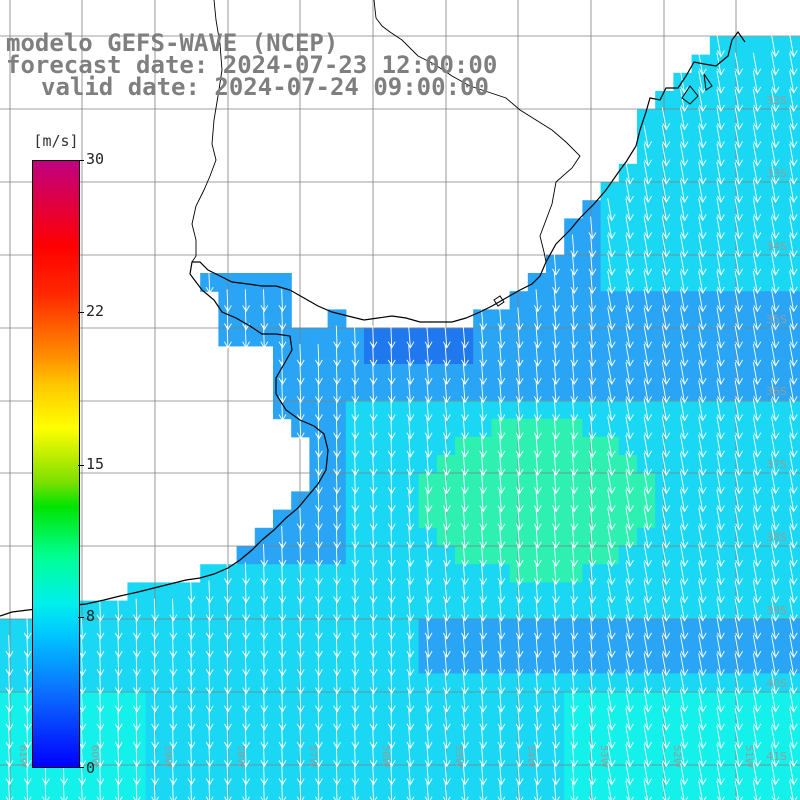  Describe the element at coordinates (252, 65) in the screenshot. I see `forecast-date: forecast date: 2024-07-23 12:00:00` at that location.